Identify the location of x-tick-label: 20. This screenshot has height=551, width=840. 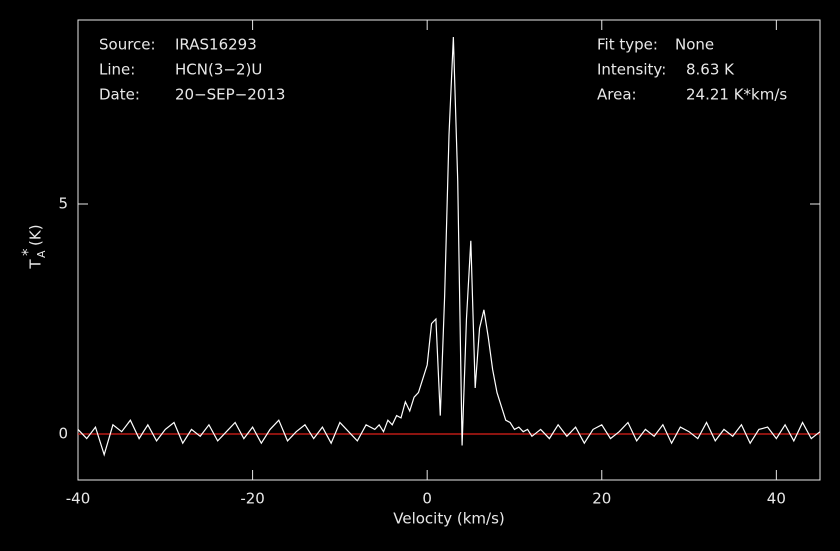
(601, 499).